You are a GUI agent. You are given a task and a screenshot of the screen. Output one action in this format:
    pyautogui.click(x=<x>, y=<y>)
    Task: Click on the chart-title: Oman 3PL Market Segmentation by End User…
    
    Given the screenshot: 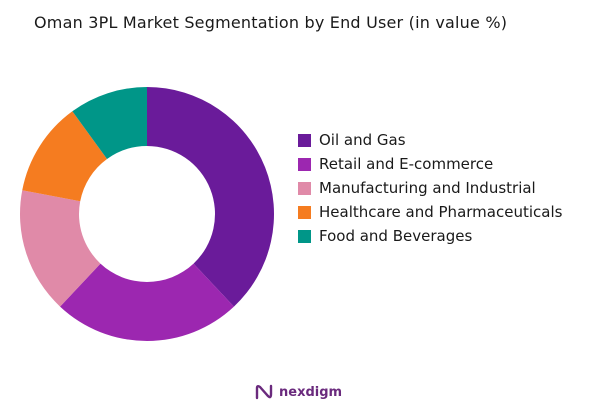 What is the action you would take?
    pyautogui.click(x=271, y=22)
    